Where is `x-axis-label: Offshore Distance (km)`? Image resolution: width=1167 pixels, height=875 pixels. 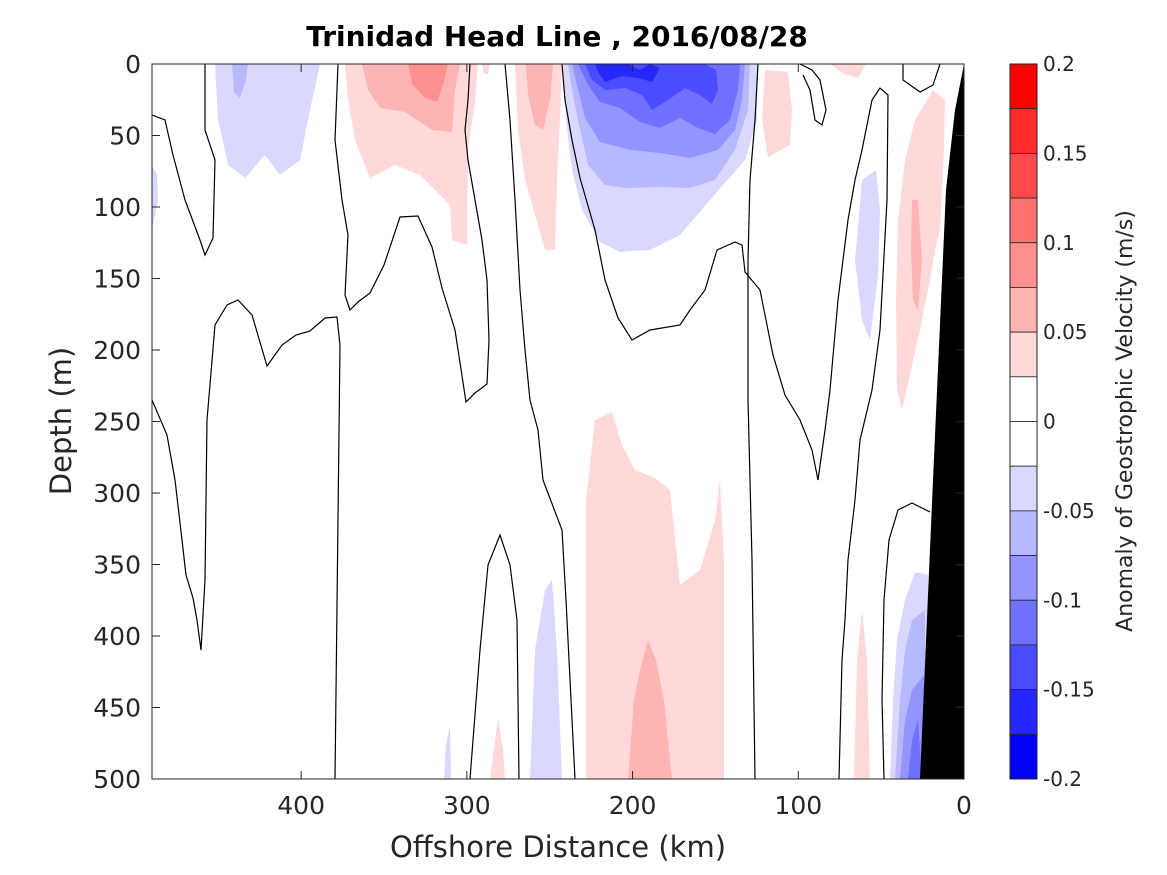
x-axis-label: Offshore Distance (km) is located at coordinates (558, 847).